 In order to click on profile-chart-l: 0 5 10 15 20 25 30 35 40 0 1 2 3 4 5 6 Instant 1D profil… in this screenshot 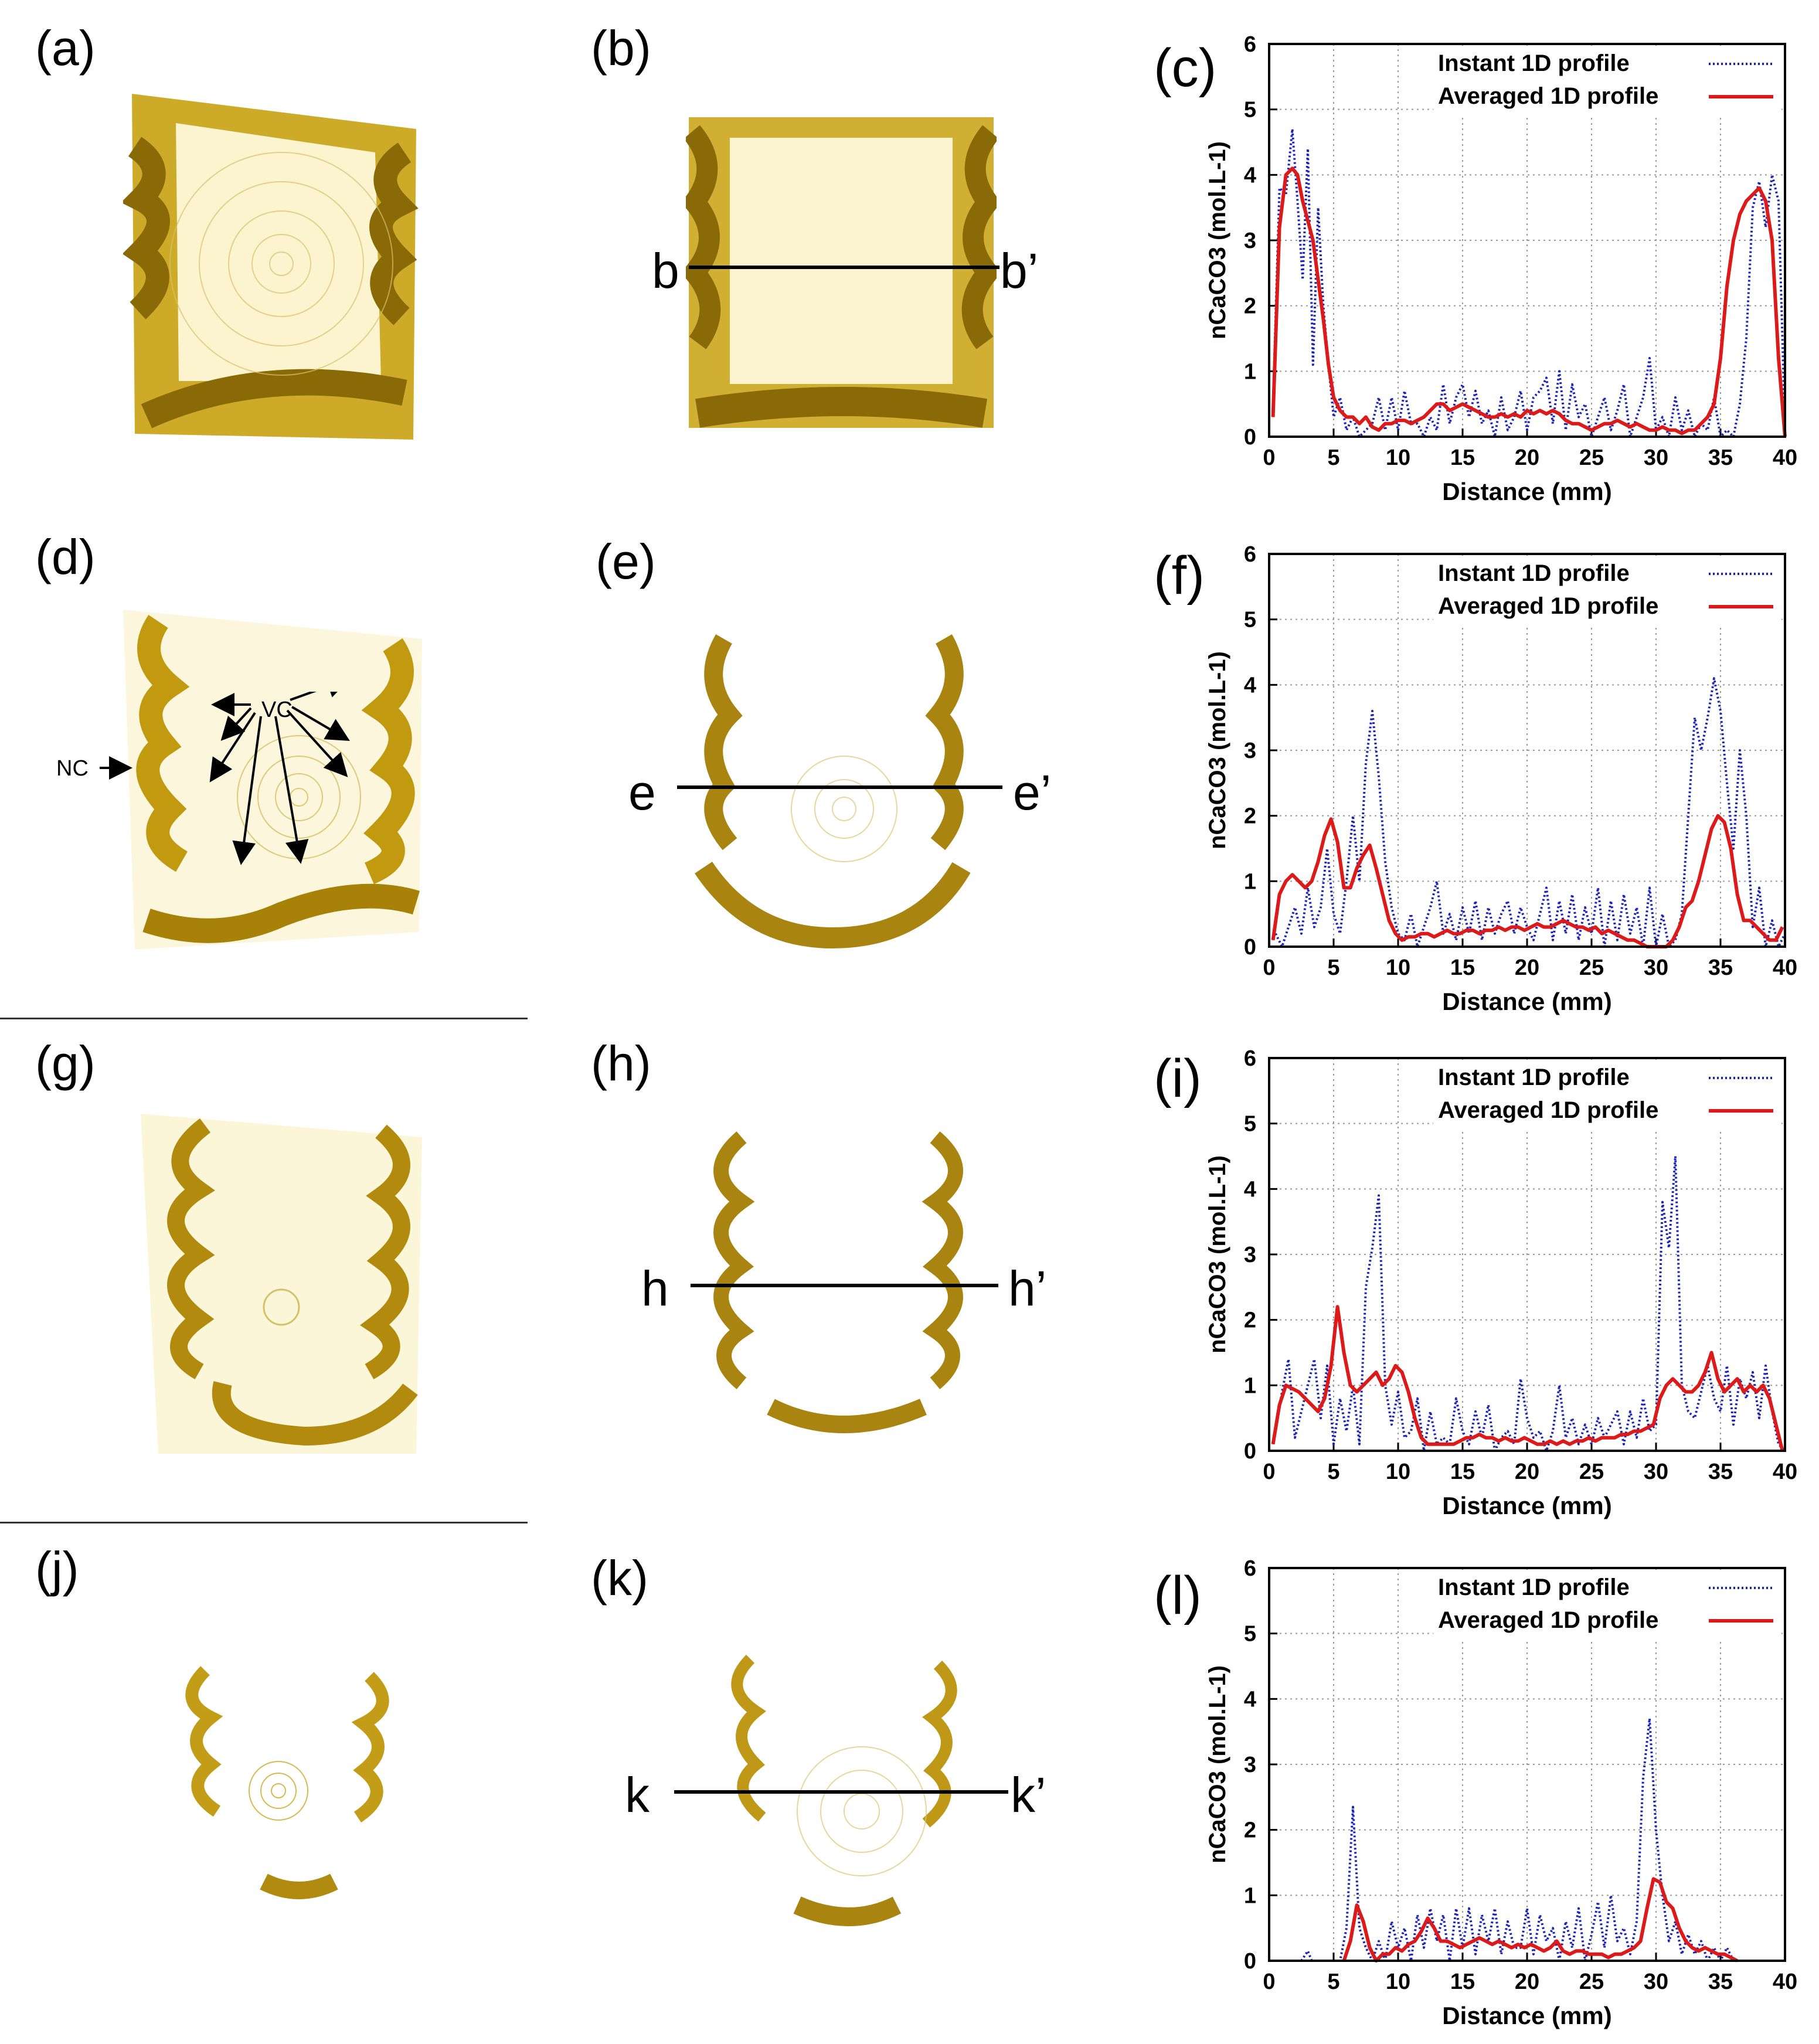, I will do `click(1501, 1792)`.